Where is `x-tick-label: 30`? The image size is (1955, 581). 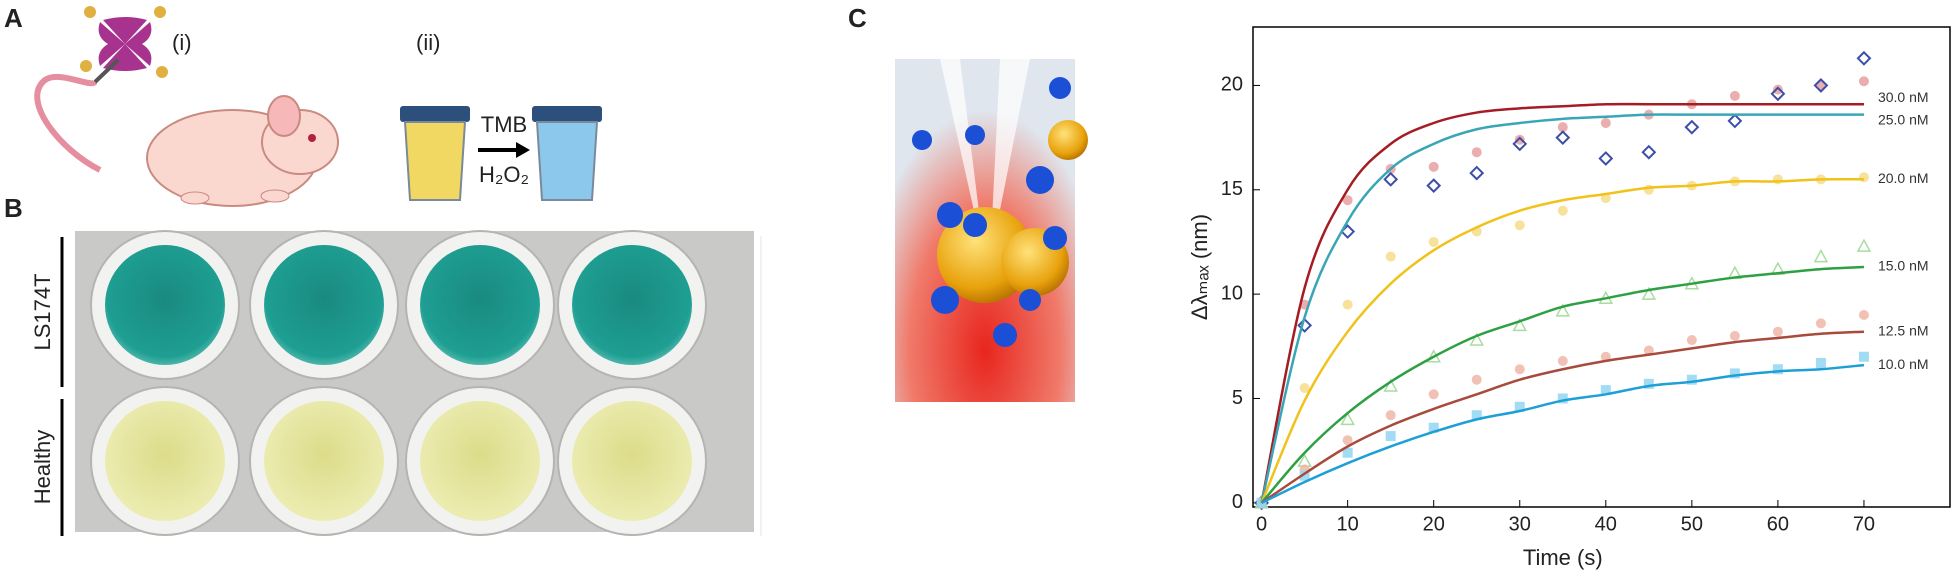 x-tick-label: 30 is located at coordinates (1520, 524).